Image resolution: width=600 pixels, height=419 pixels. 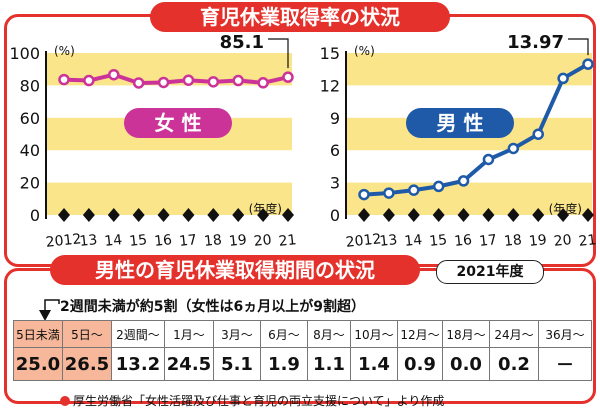 I want to click on duration-value-cell: 0.9, so click(x=420, y=364).